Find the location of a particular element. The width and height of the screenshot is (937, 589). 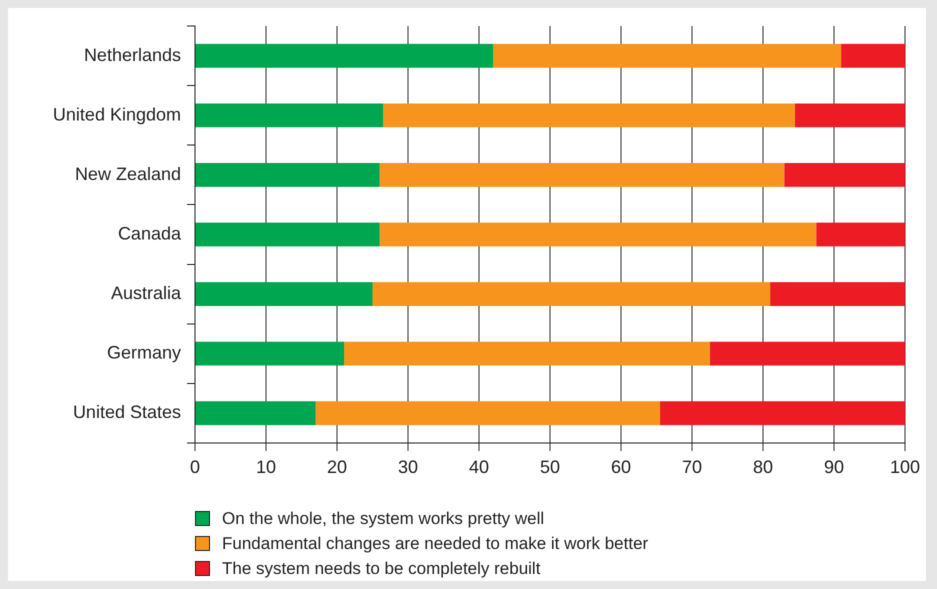

y-tick-label: New Zealand is located at coordinates (127, 174).